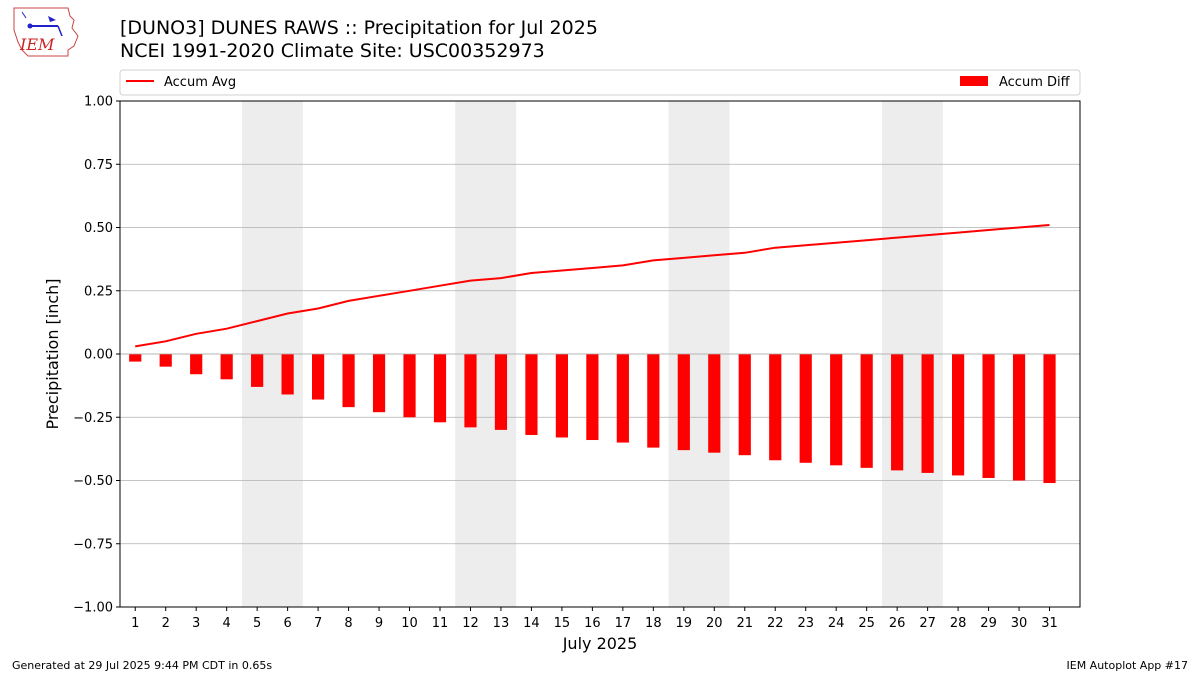  Describe the element at coordinates (93, 544) in the screenshot. I see `y-tick-label: −0.75` at that location.